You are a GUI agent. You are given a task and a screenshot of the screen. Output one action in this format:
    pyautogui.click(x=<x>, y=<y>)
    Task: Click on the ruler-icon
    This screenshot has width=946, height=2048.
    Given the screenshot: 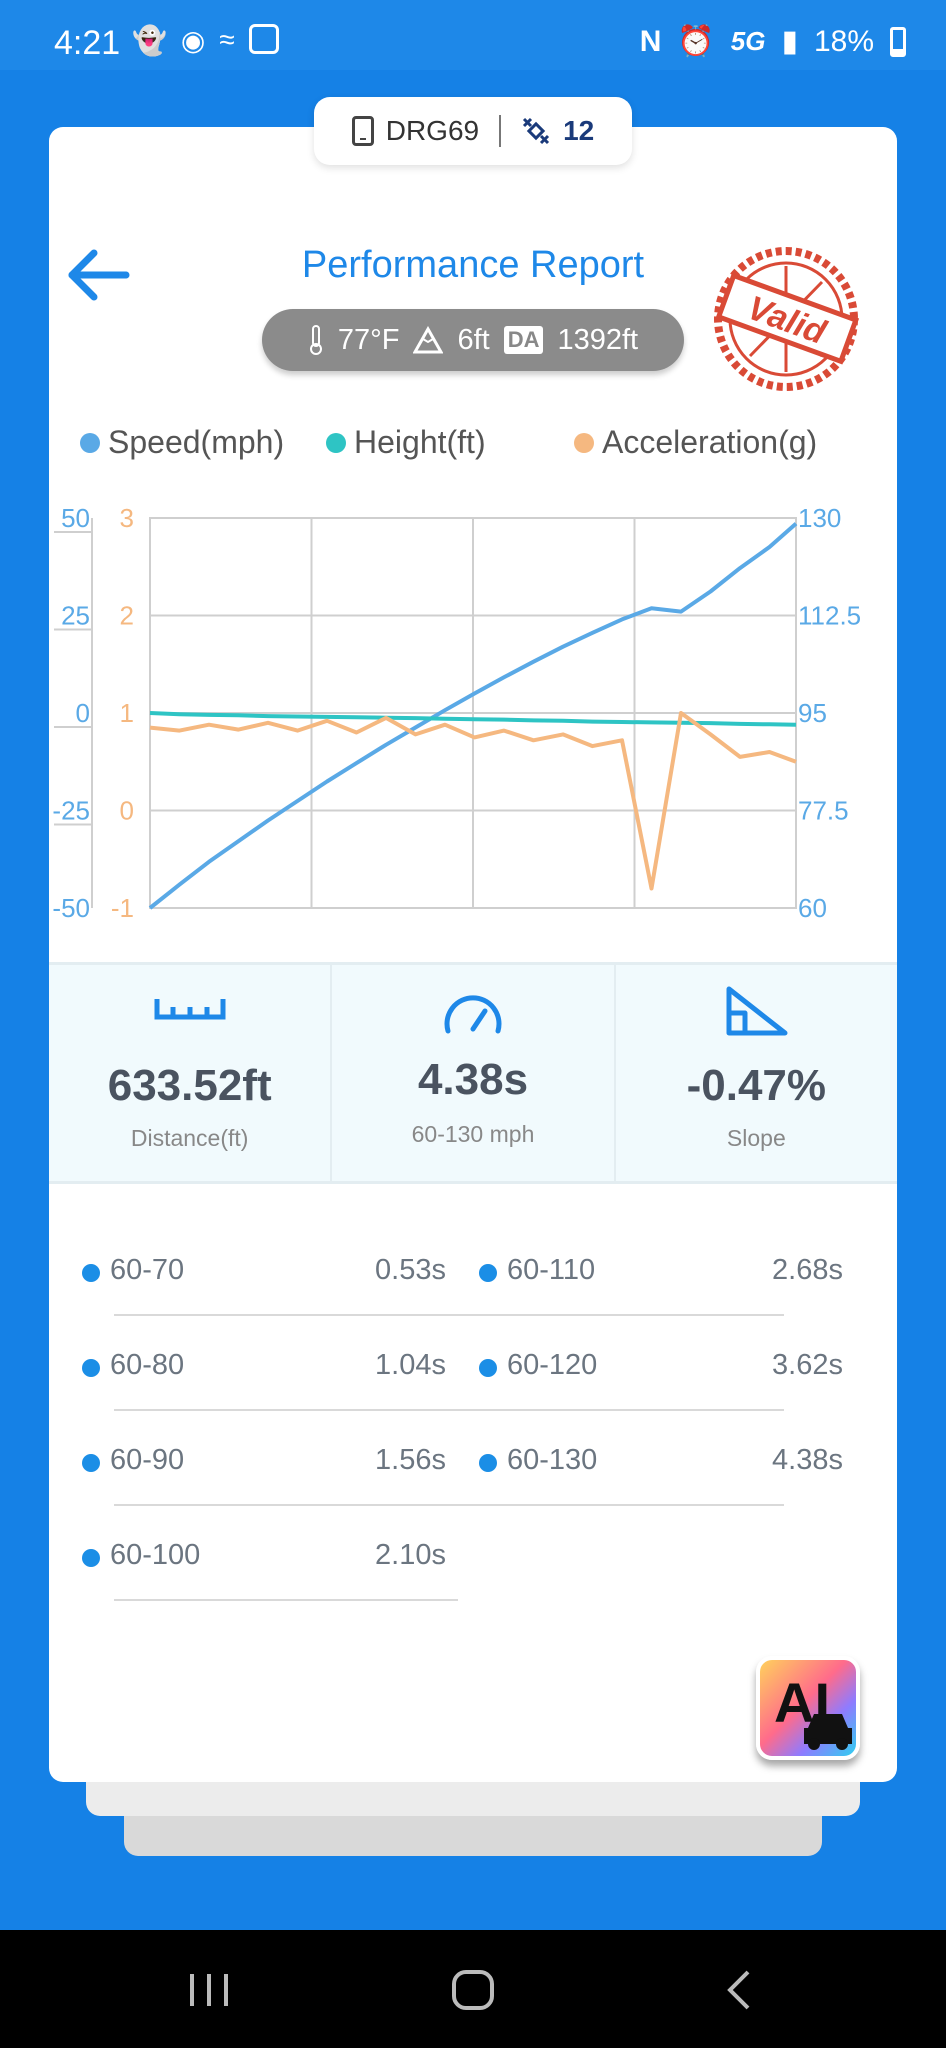 What is the action you would take?
    pyautogui.click(x=190, y=1009)
    